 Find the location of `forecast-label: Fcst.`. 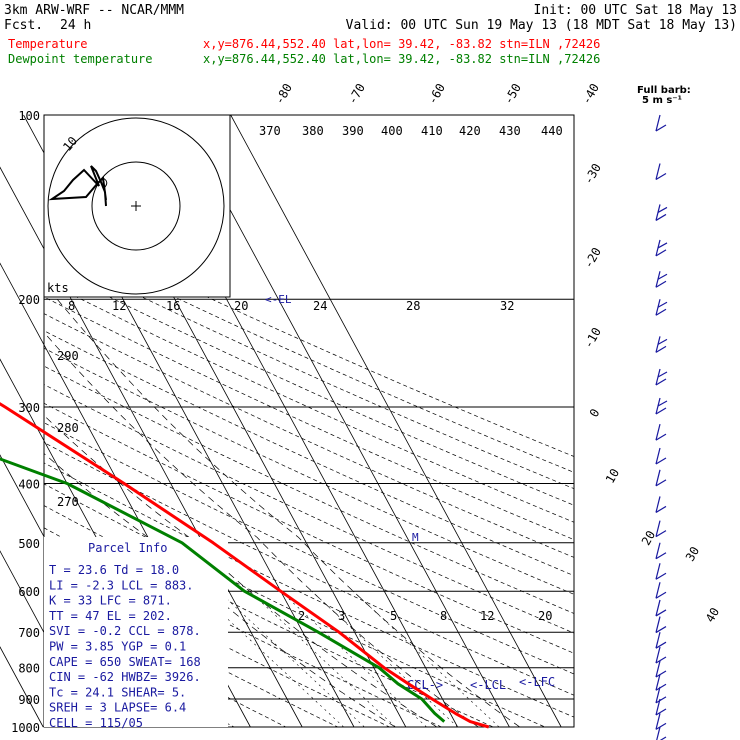

forecast-label: Fcst. is located at coordinates (23, 25).